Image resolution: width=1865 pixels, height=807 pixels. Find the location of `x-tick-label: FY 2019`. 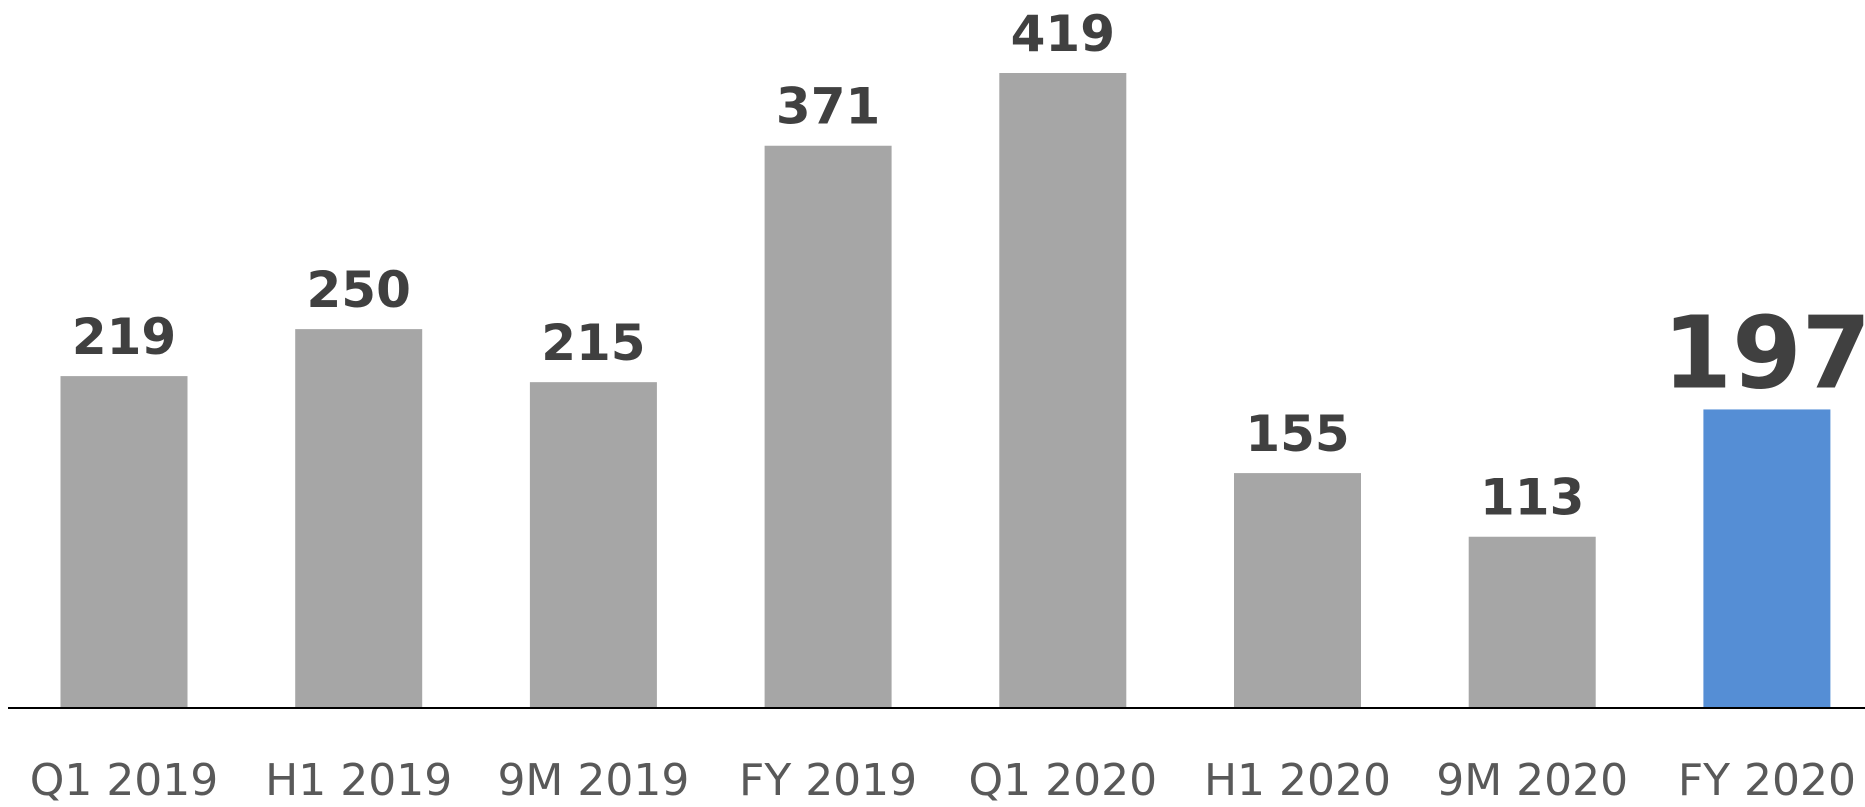

x-tick-label: FY 2019 is located at coordinates (828, 780).